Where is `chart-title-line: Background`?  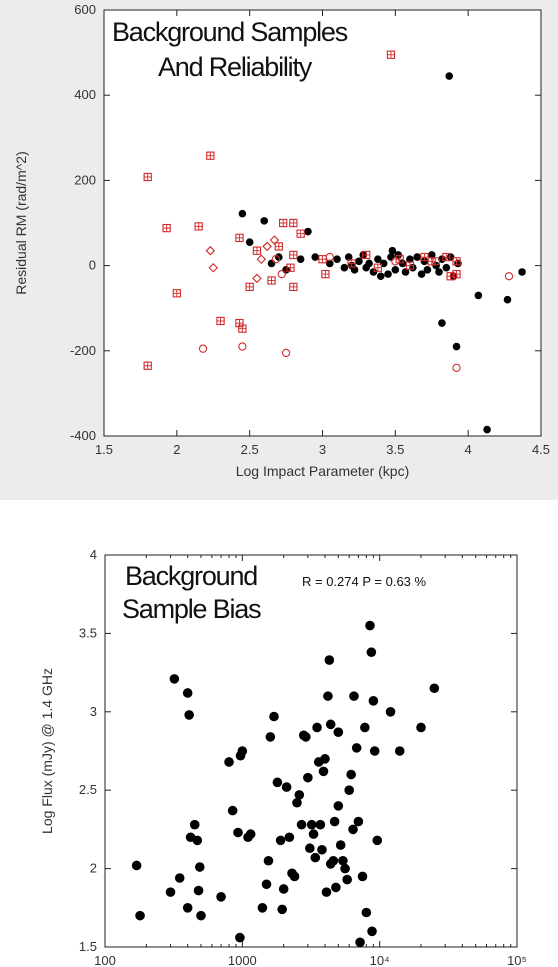 chart-title-line: Background is located at coordinates (191, 576).